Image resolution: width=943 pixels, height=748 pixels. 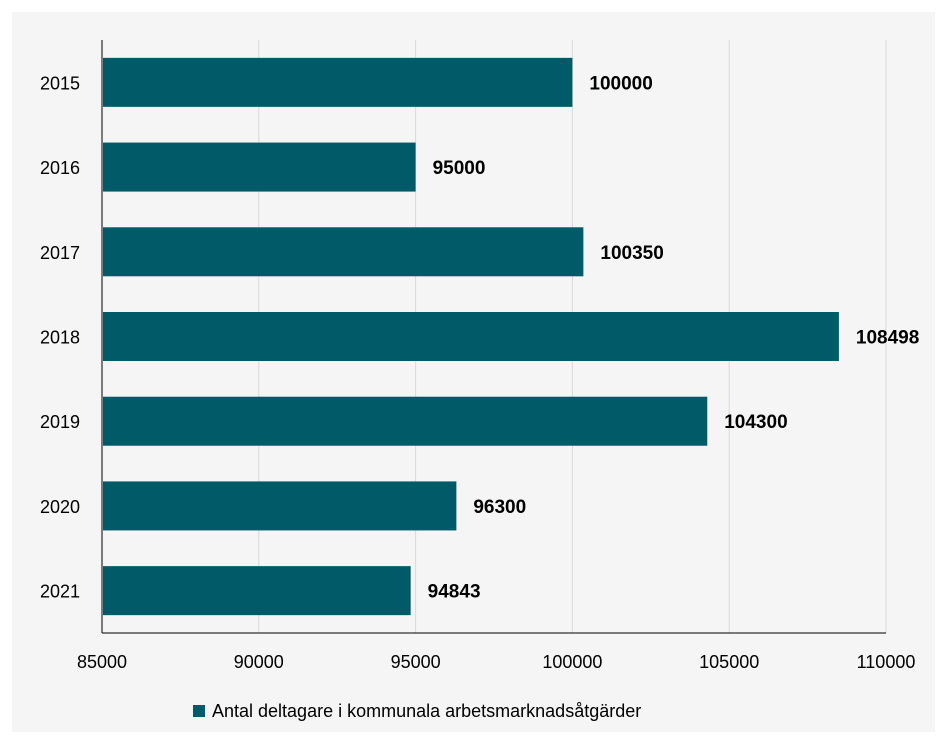 What do you see at coordinates (620, 83) in the screenshot?
I see `data-label: 100000` at bounding box center [620, 83].